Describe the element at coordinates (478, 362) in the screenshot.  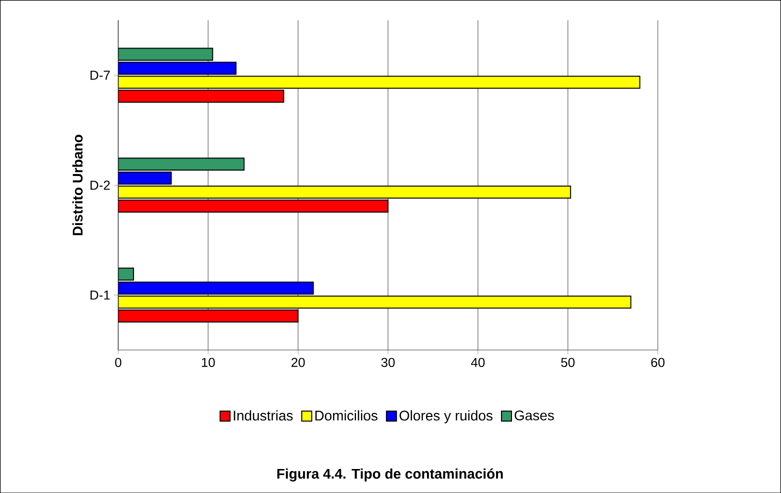
I see `x-tick-label: 40` at that location.